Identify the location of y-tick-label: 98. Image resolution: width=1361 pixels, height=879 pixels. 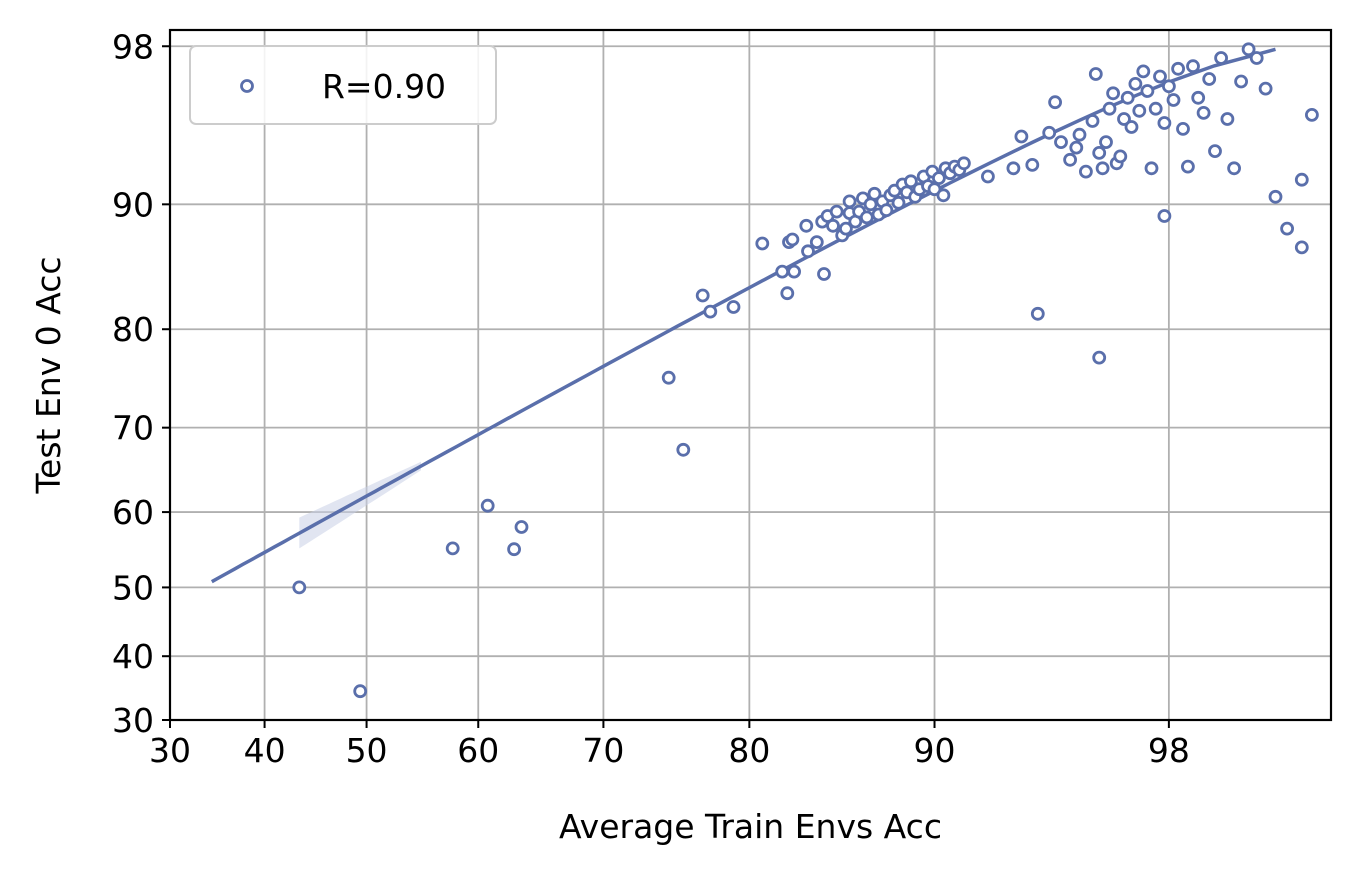
(133, 46).